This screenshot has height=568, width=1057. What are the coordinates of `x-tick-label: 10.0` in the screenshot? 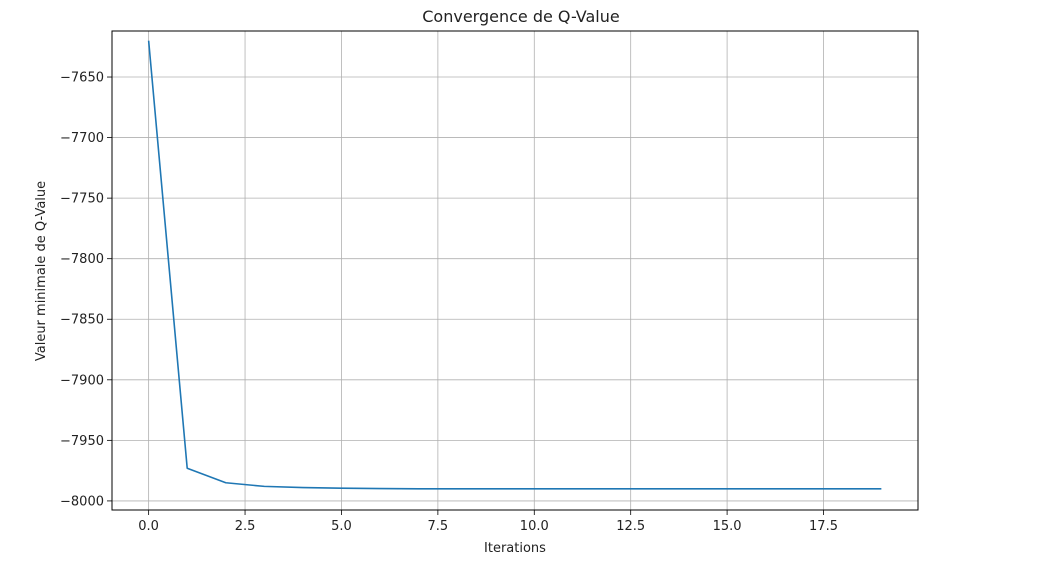 It's located at (534, 526).